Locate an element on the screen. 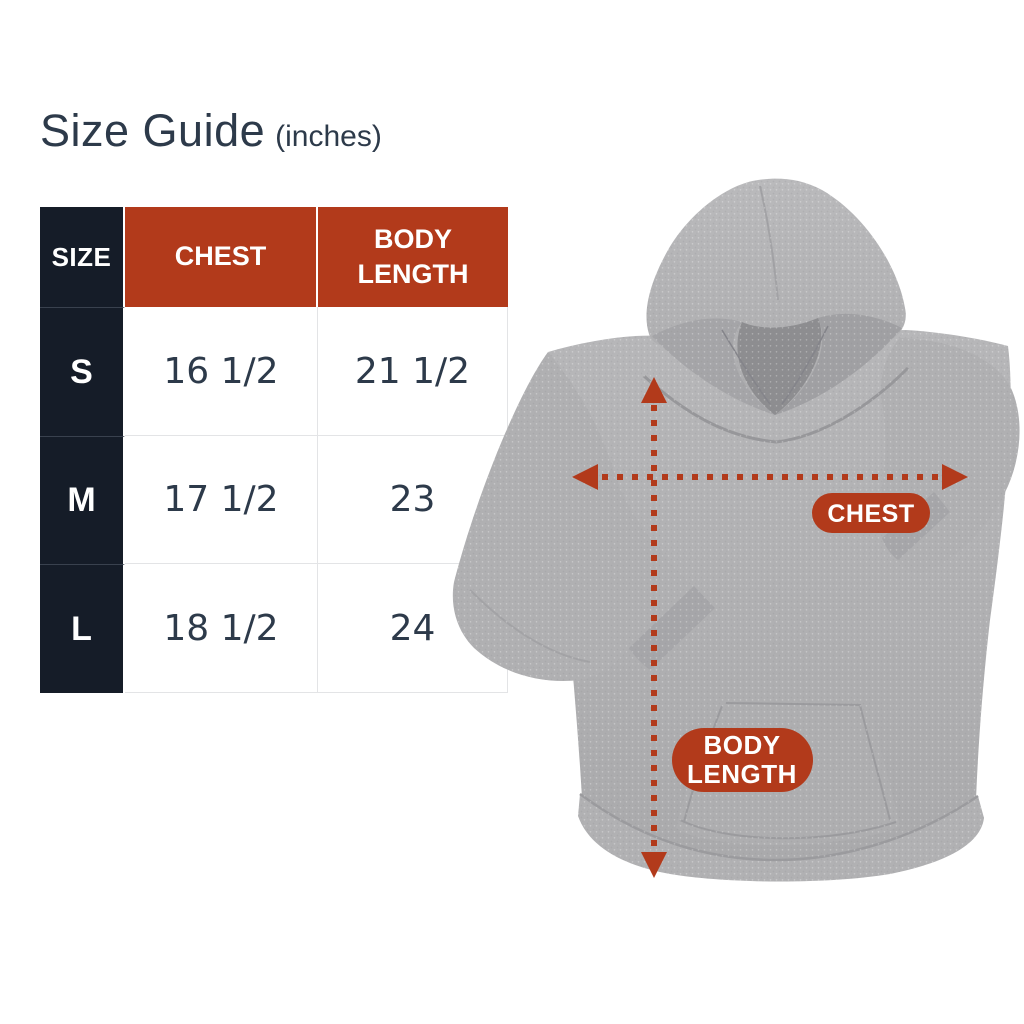  chest-arrow-right-head-icon is located at coordinates (955, 477).